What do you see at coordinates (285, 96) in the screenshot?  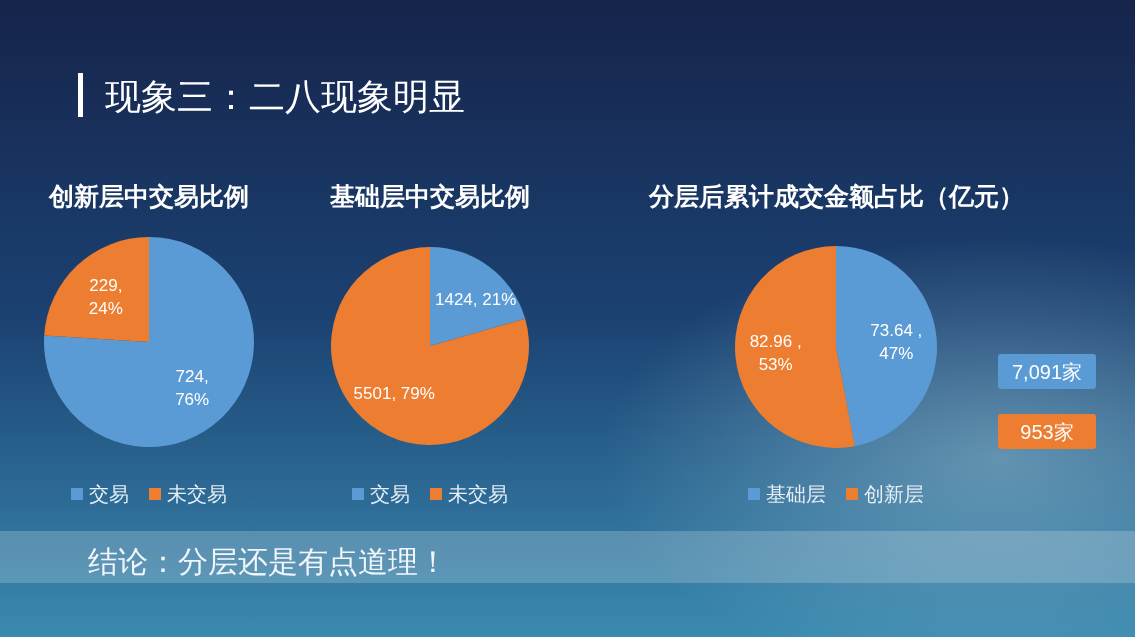 I see `text: 现象三：二八现象明显` at bounding box center [285, 96].